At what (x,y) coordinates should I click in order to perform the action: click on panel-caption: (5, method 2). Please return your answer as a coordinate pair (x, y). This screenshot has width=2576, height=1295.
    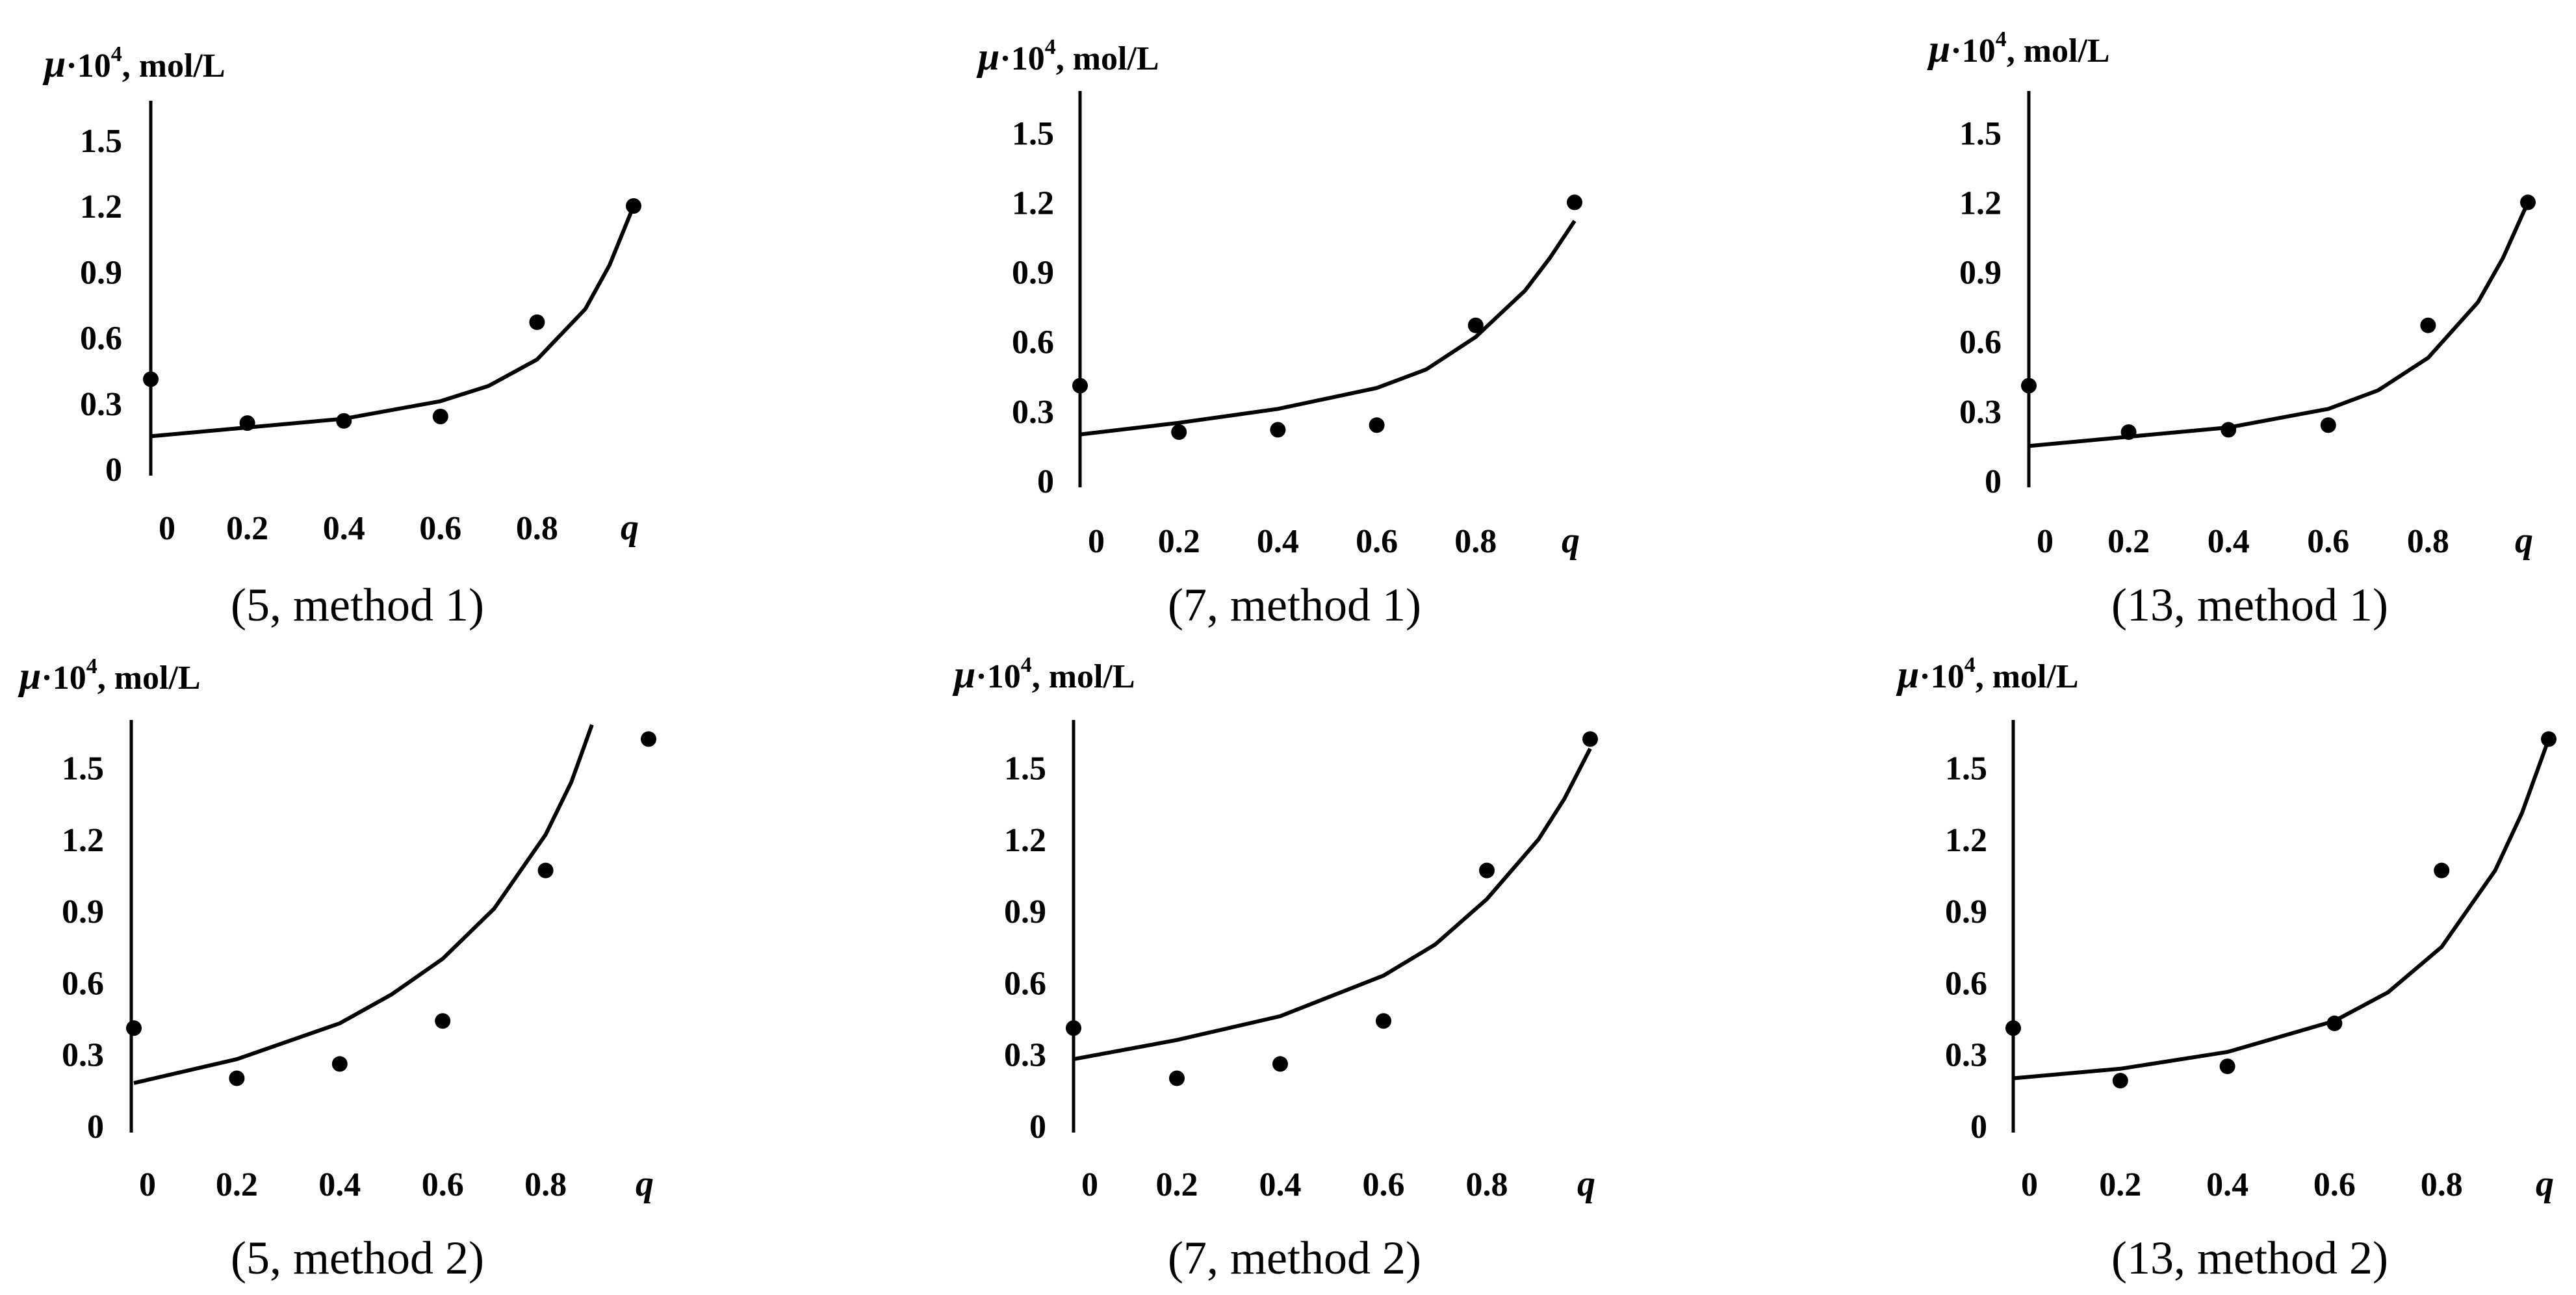
    Looking at the image, I should click on (357, 1258).